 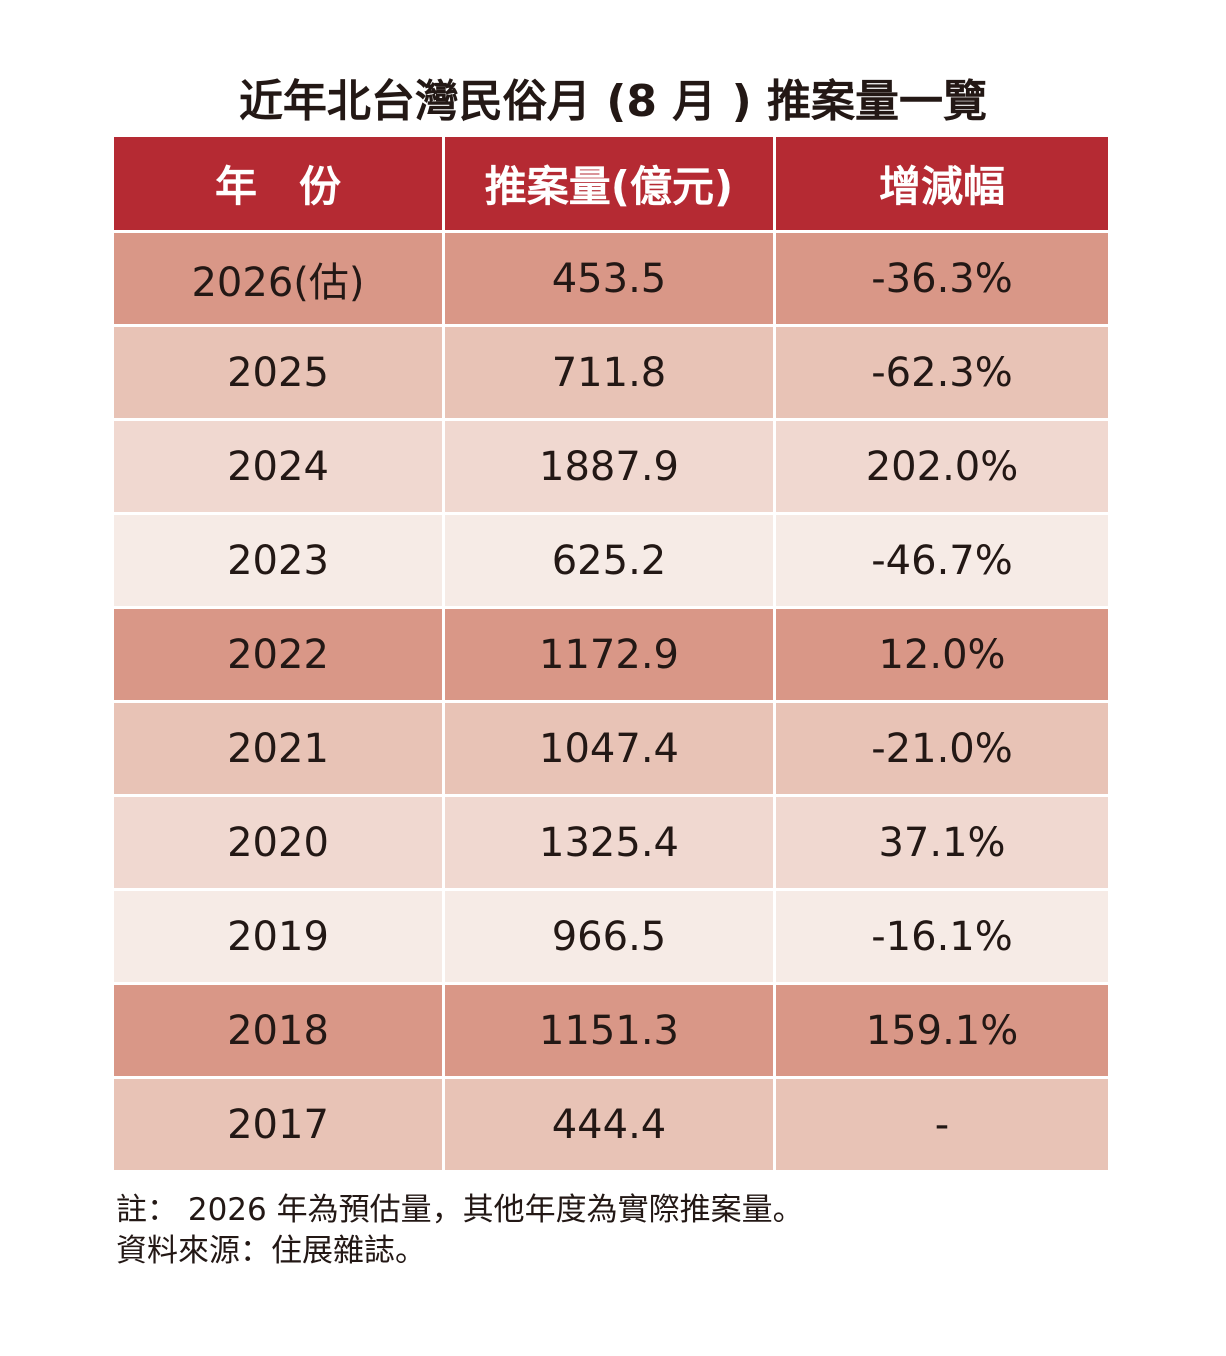 I want to click on table-row: 2021 1047.4 -21.0%, so click(x=611, y=750).